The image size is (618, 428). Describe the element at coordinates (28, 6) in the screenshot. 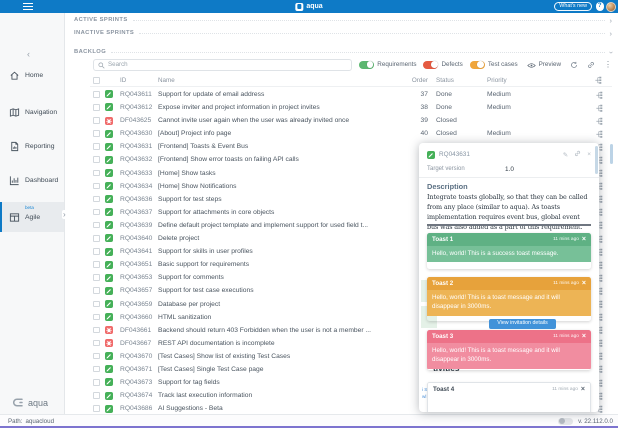

I see `hamburger-menu-icon` at that location.